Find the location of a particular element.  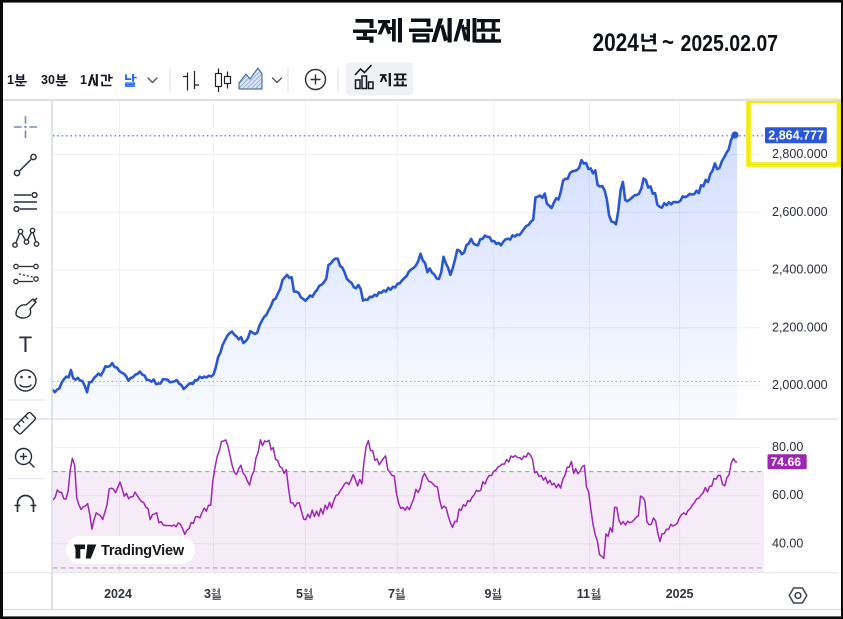

svg-text: 74.66 is located at coordinates (786, 462).